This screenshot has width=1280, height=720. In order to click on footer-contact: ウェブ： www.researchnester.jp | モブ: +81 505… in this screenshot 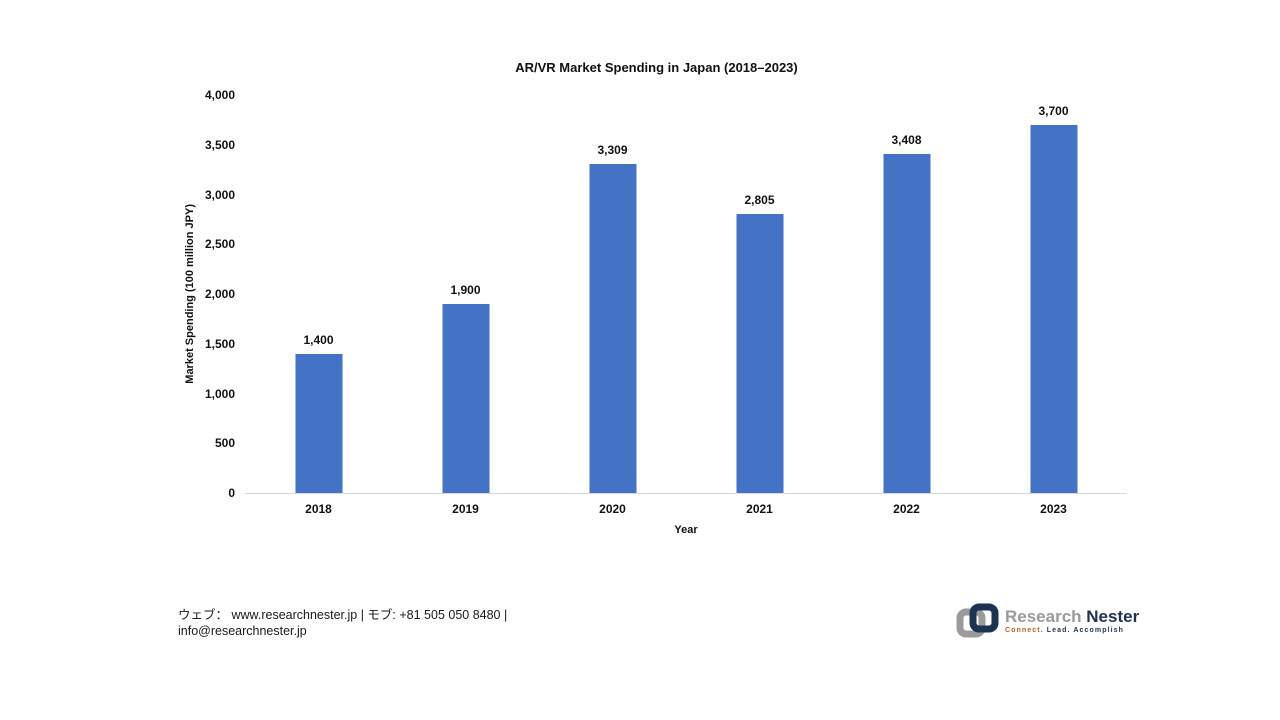, I will do `click(373, 623)`.